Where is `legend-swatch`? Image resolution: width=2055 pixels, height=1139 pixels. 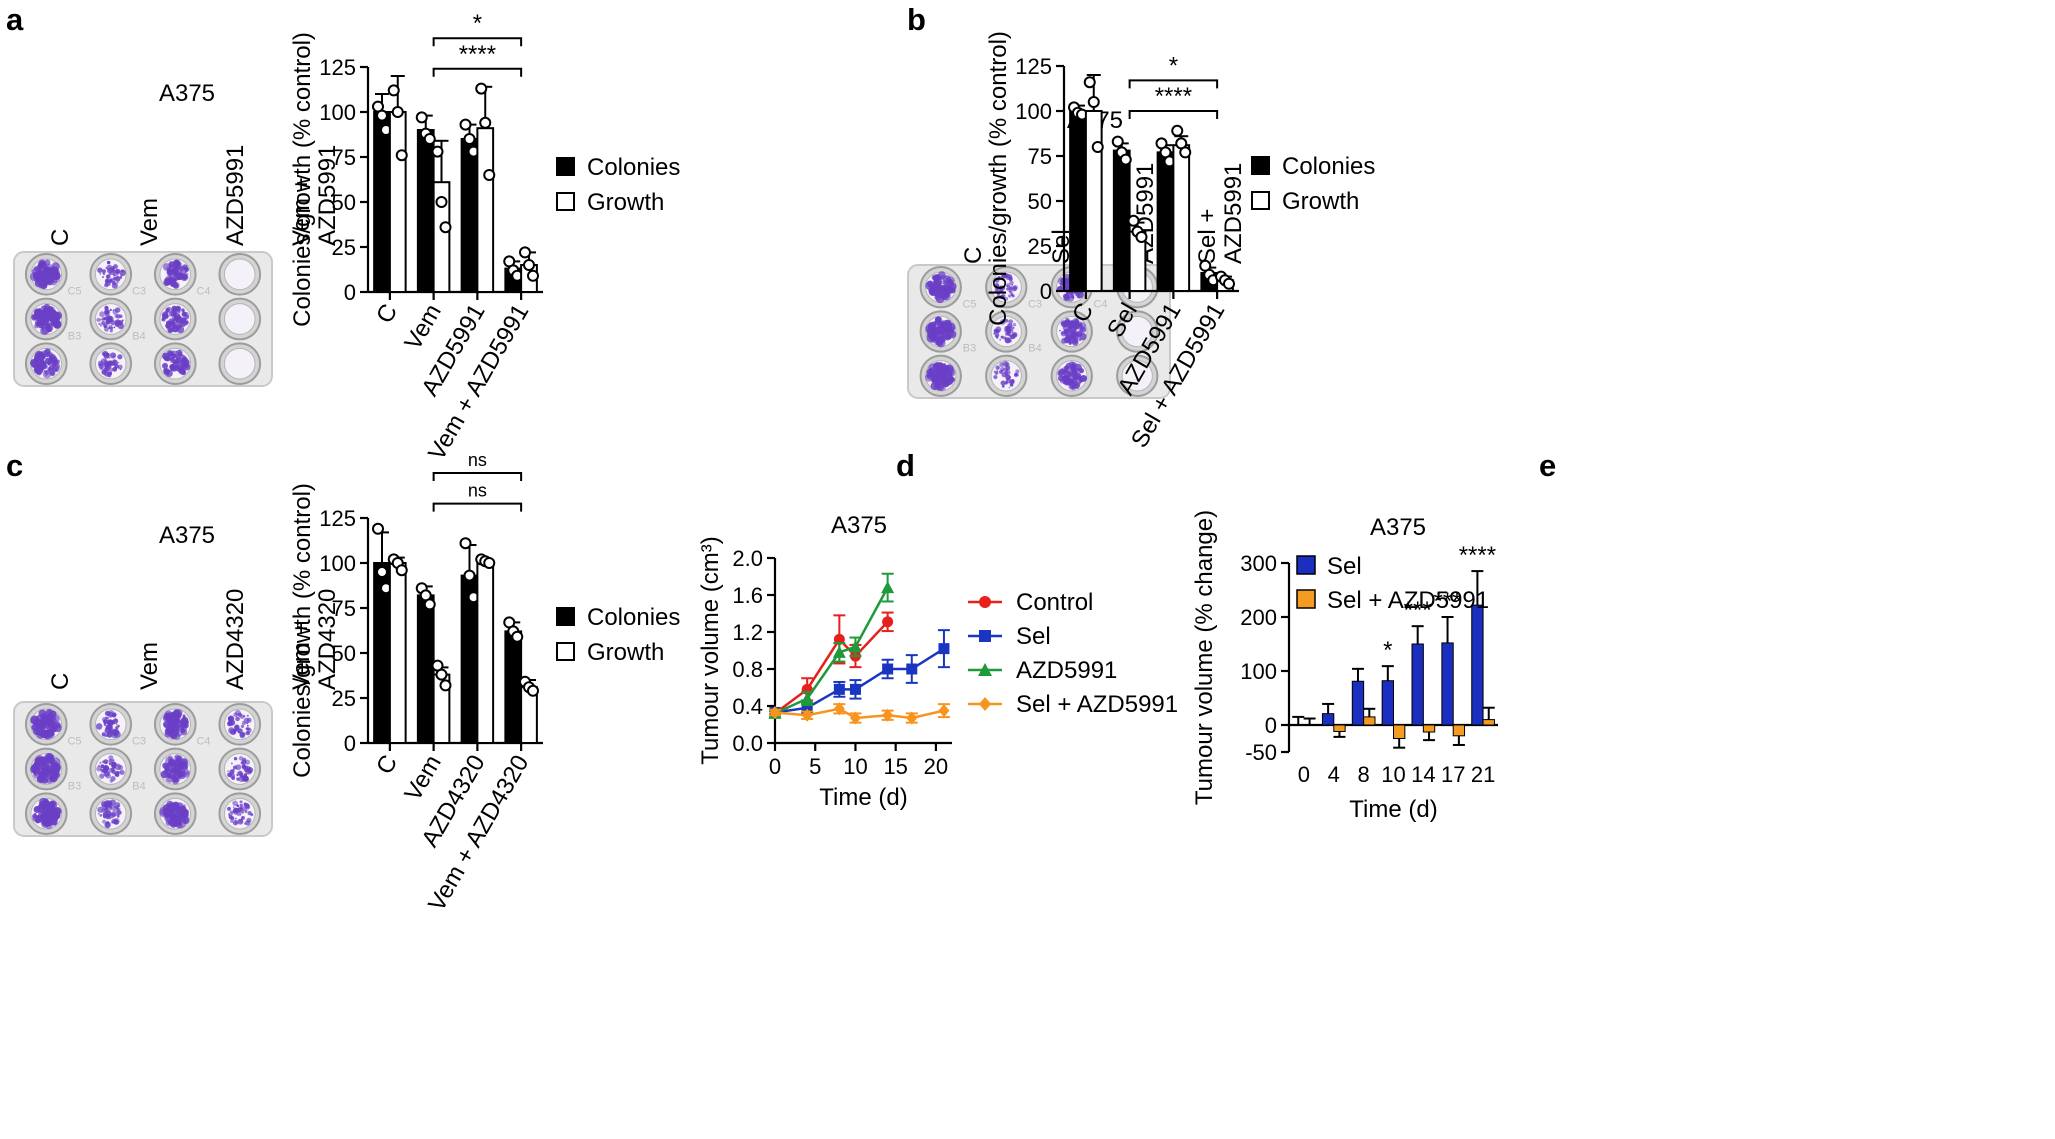
legend-swatch is located at coordinates (565, 616).